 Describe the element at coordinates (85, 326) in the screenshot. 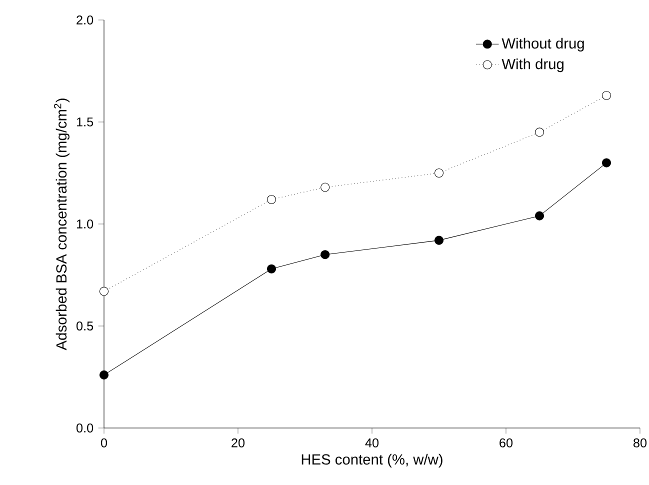

I see `y-tick-label: 0.5` at that location.